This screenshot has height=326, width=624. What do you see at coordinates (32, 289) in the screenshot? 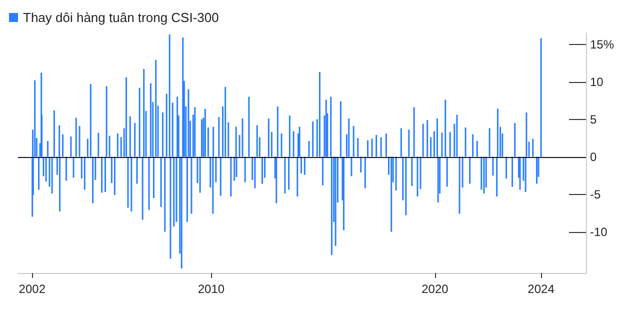
I see `x-tick-label: 2002` at bounding box center [32, 289].